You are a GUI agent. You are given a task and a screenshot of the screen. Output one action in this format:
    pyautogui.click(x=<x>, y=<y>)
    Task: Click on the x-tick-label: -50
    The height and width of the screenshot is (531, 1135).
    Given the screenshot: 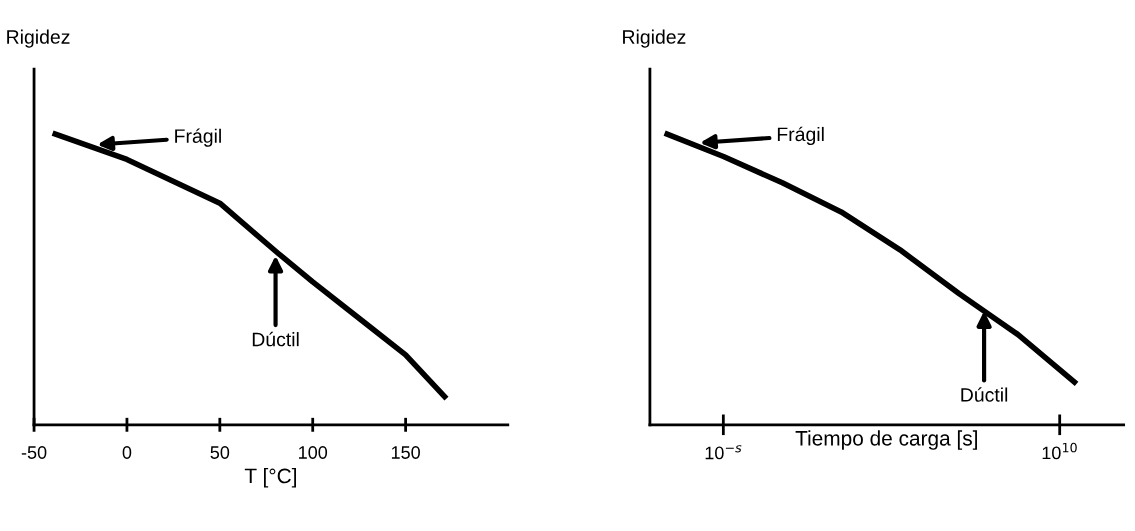 What is the action you would take?
    pyautogui.click(x=34, y=452)
    